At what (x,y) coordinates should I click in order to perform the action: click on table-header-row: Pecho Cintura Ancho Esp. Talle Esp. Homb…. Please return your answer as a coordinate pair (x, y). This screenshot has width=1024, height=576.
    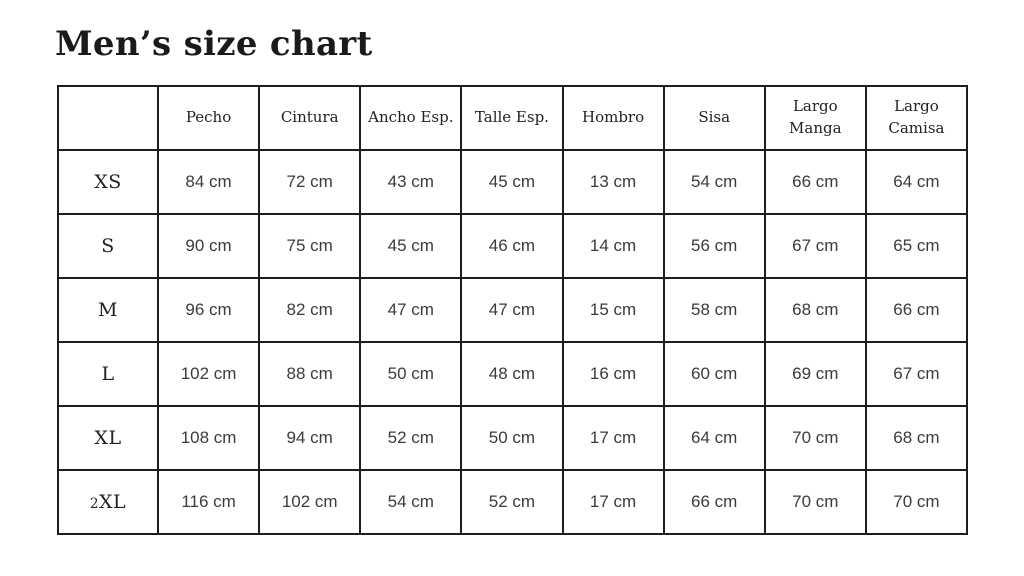
    Looking at the image, I should click on (513, 118).